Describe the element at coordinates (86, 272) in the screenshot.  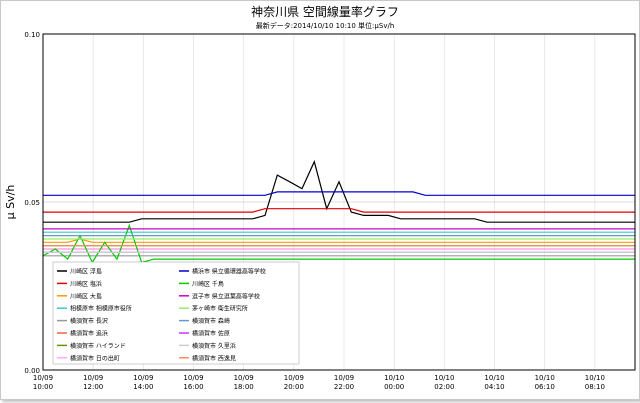
I see `legend-entry: 川崎区 浮島` at that location.